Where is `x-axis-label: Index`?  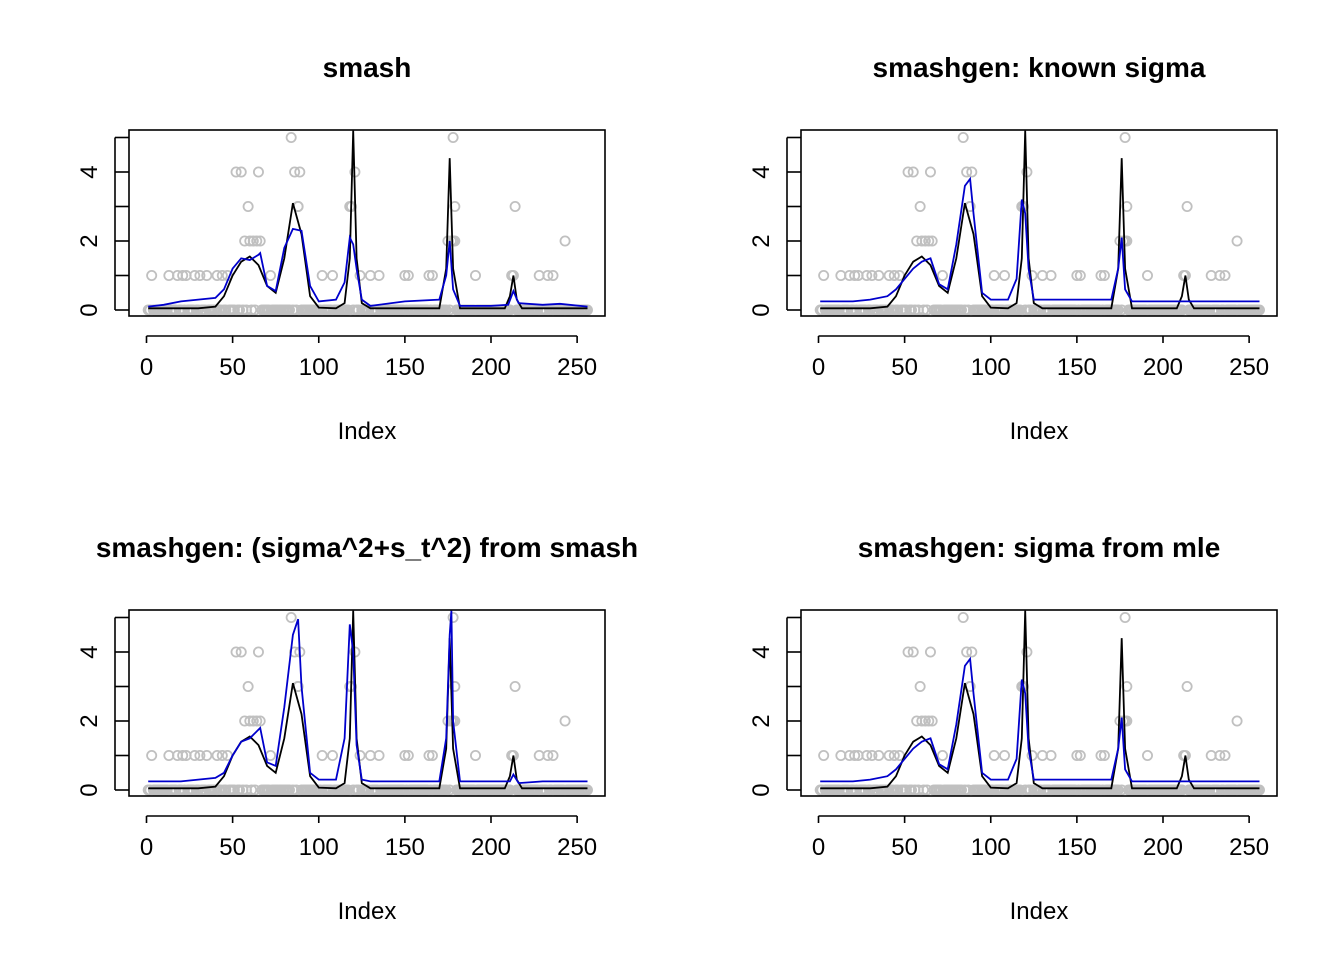
x-axis-label: Index is located at coordinates (367, 431).